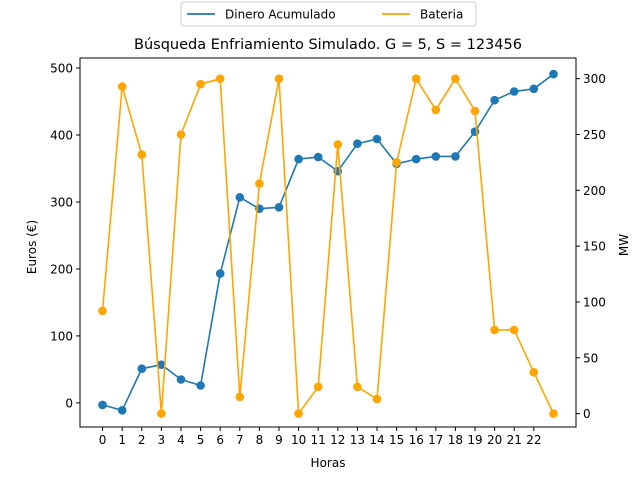 The image size is (640, 484). Describe the element at coordinates (435, 440) in the screenshot. I see `x-tick-label: 17` at that location.